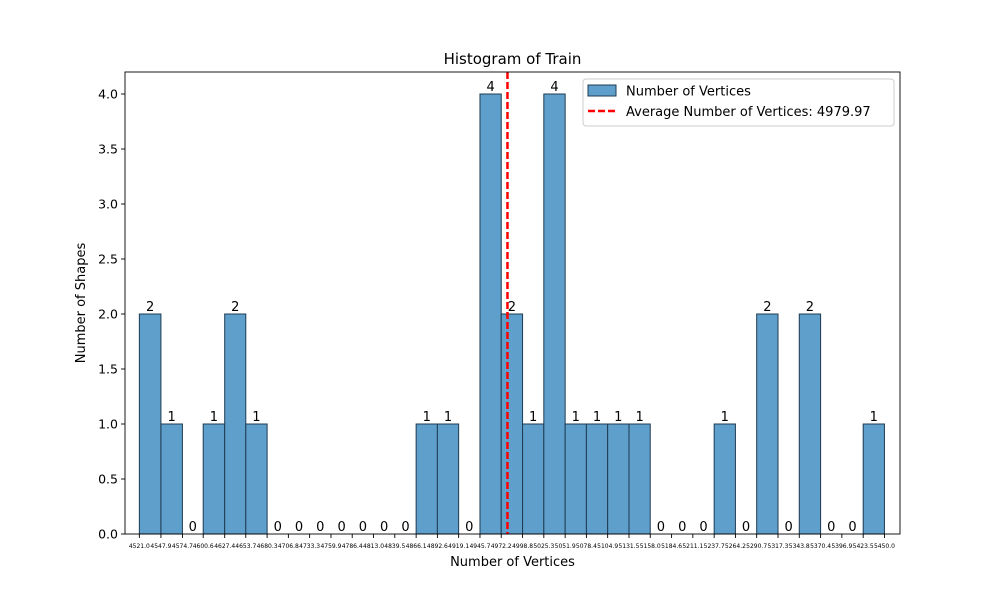 The height and width of the screenshot is (600, 1000). What do you see at coordinates (565, 546) in the screenshot?
I see `x-tick-label: 5051.9` at bounding box center [565, 546].